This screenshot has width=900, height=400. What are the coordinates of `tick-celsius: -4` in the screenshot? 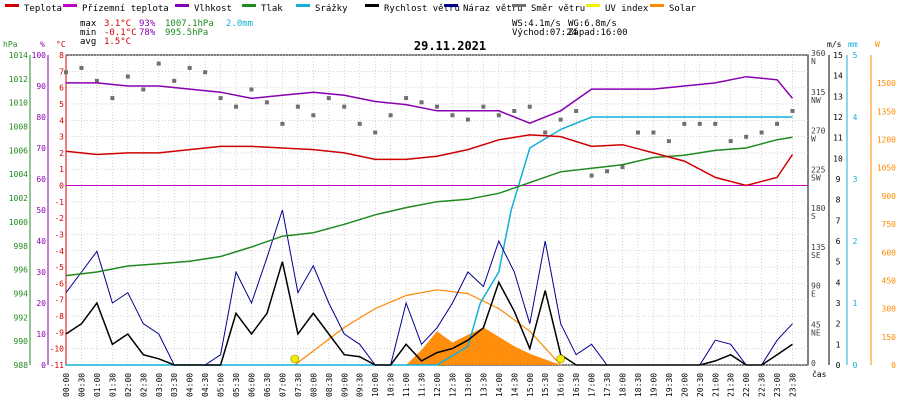 It's located at (59, 251).